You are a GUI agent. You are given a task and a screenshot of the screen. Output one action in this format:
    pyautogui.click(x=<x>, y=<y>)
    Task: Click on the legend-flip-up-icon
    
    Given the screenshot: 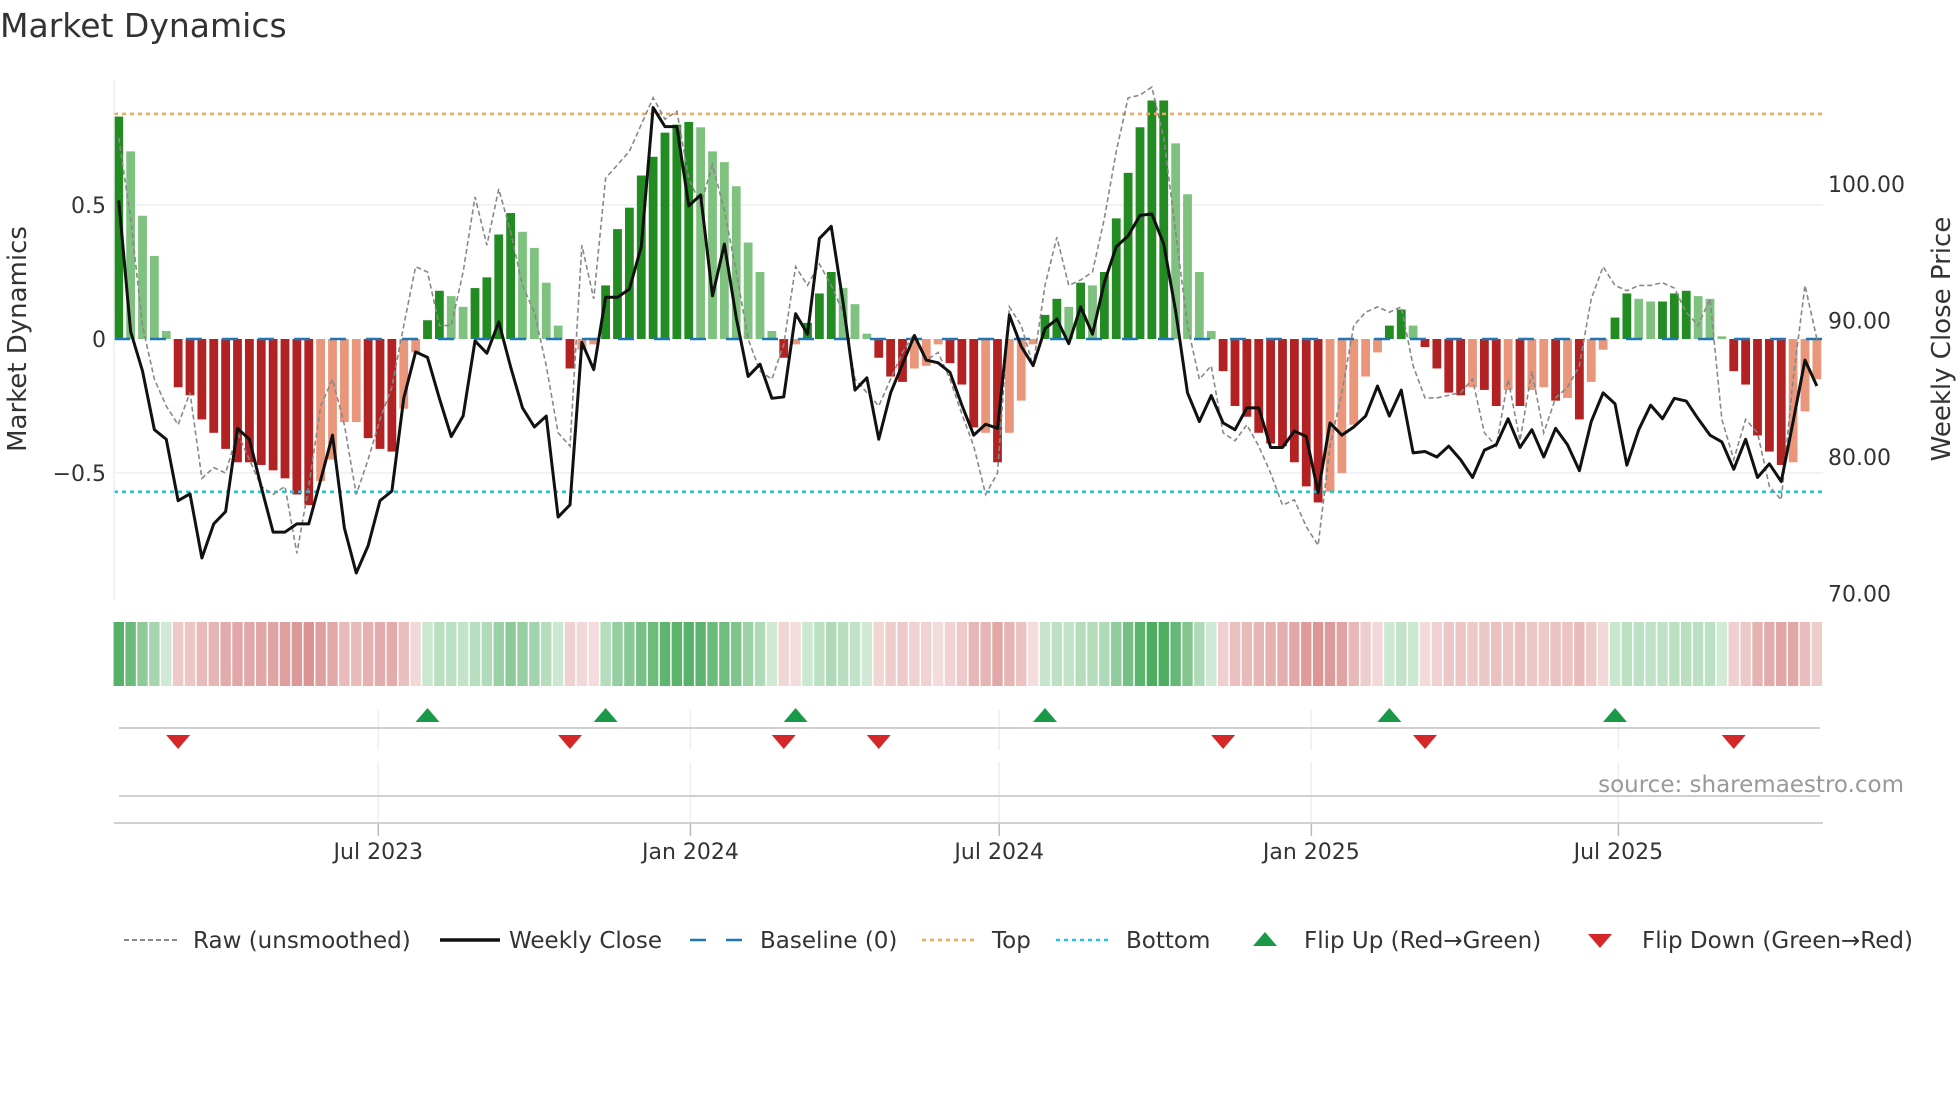 What is the action you would take?
    pyautogui.click(x=1265, y=939)
    